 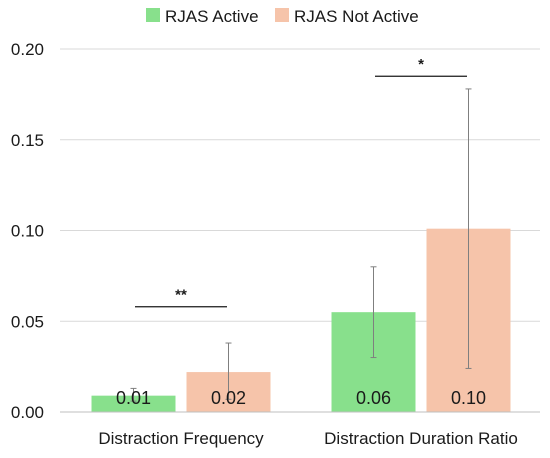 I want to click on legend-item: RJAS Active, so click(x=202, y=16).